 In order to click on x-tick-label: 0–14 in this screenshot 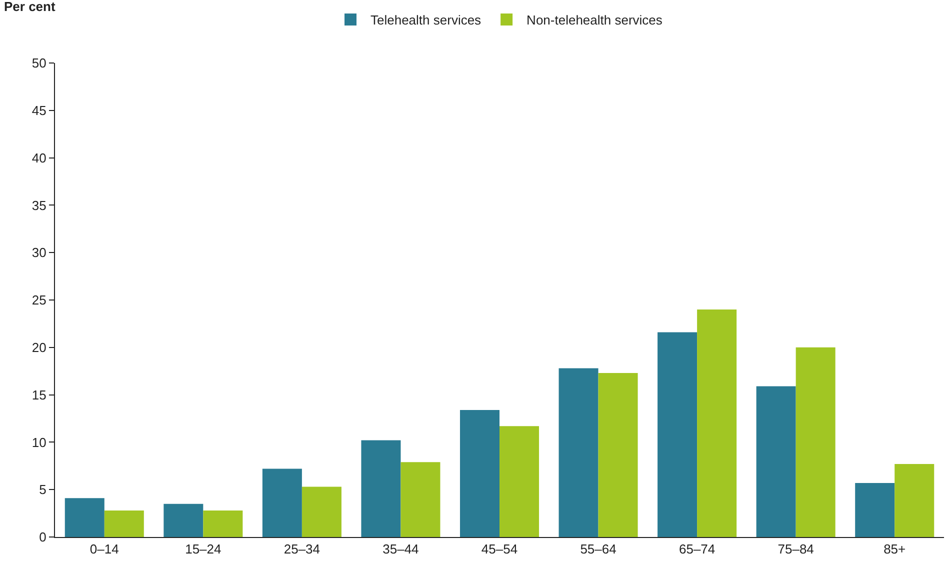, I will do `click(104, 549)`.